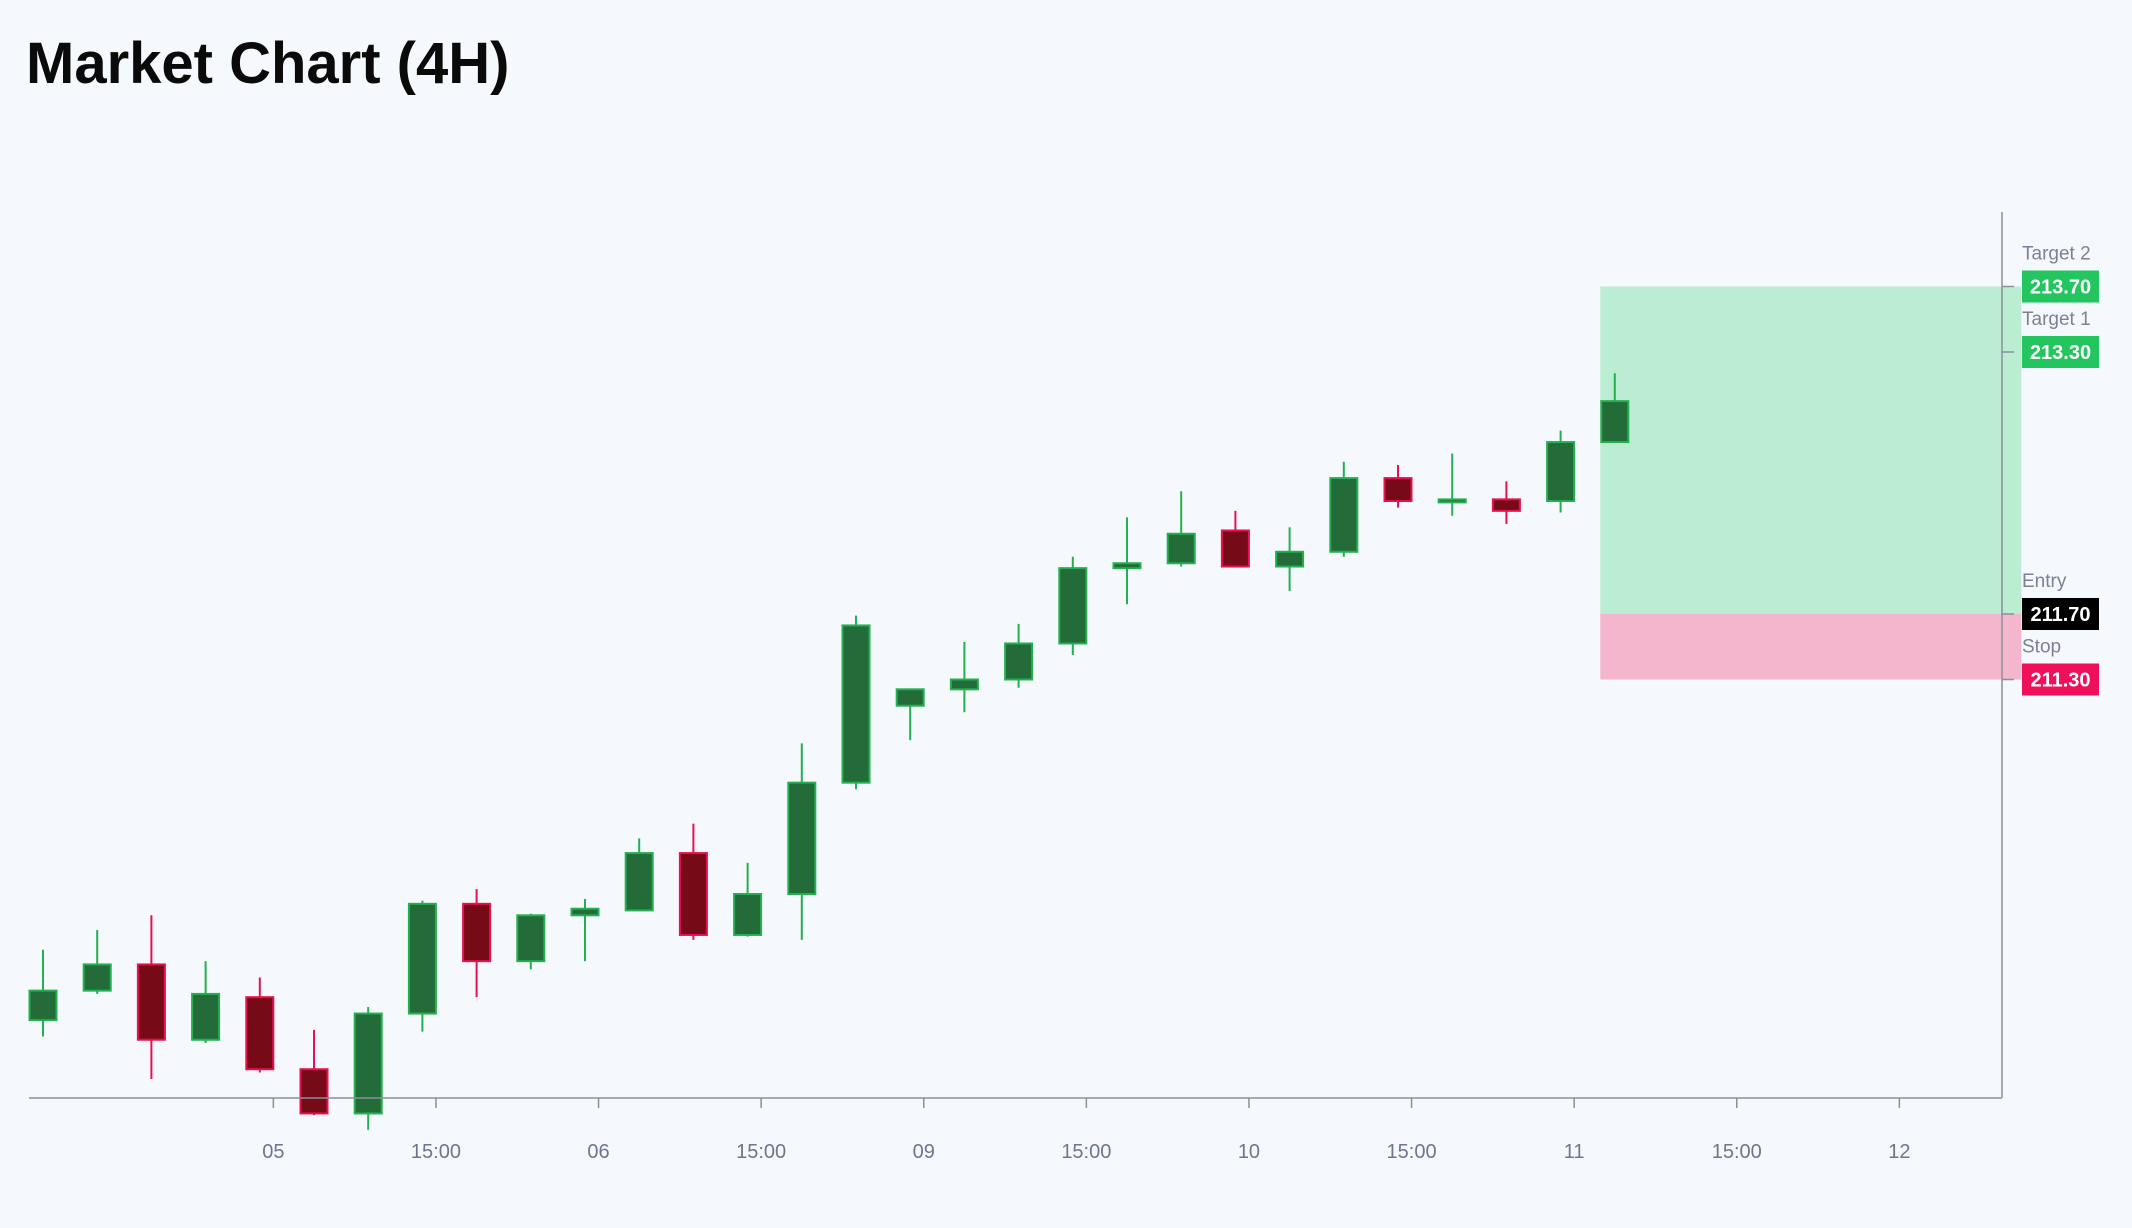  I want to click on position-zones, so click(1811, 483).